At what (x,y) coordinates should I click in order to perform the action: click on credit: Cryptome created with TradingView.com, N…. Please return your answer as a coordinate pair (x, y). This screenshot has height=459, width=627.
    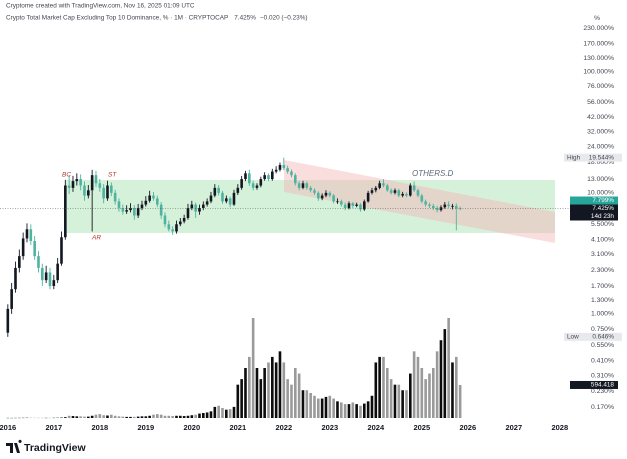
    Looking at the image, I should click on (100, 6).